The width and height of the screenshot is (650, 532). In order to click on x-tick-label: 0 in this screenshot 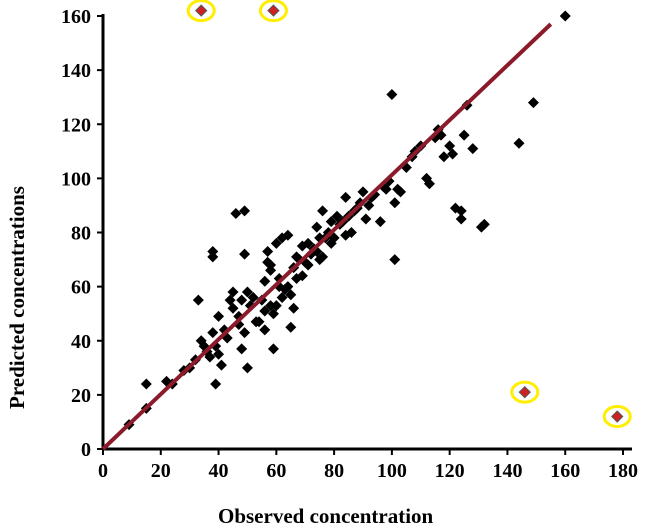, I will do `click(103, 471)`.